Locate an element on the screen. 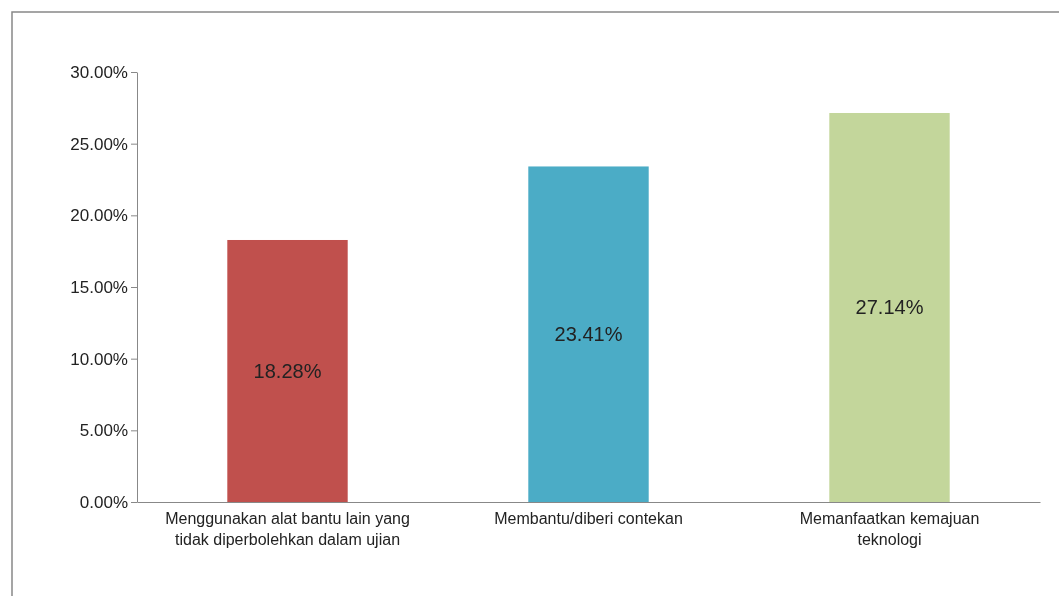  y-tick-label: 15.00% is located at coordinates (99, 287).